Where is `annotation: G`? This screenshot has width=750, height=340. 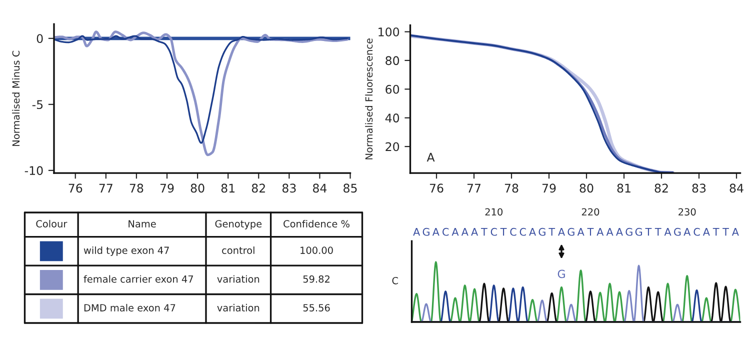 annotation: G is located at coordinates (561, 274).